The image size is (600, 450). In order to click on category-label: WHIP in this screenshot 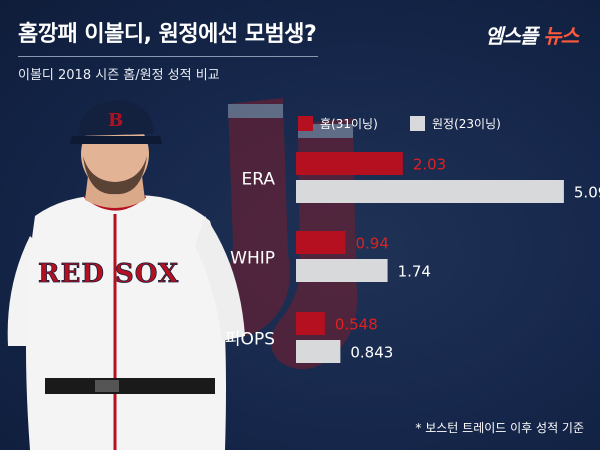, I will do `click(252, 259)`.